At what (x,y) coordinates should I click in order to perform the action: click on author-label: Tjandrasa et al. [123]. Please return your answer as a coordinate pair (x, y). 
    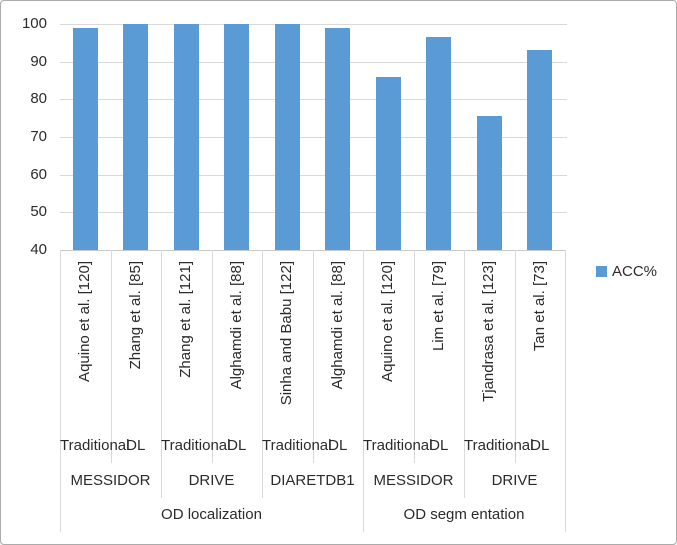
    Looking at the image, I should click on (489, 331).